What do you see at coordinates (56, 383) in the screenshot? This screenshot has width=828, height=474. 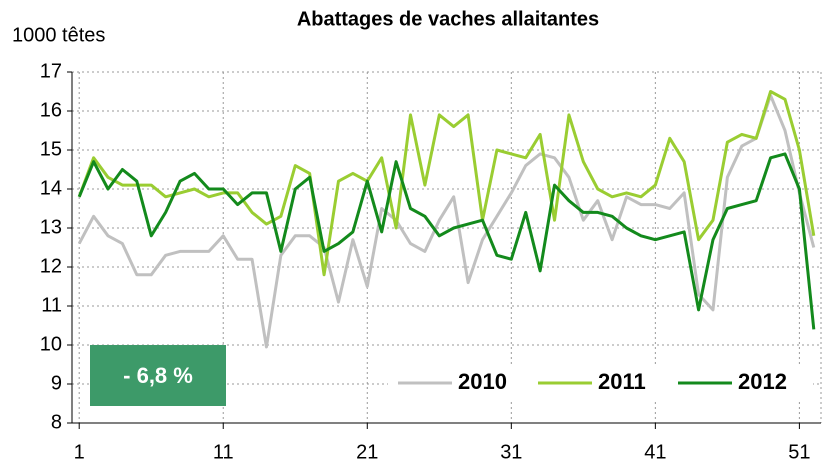 I see `y-tick-label: 9` at bounding box center [56, 383].